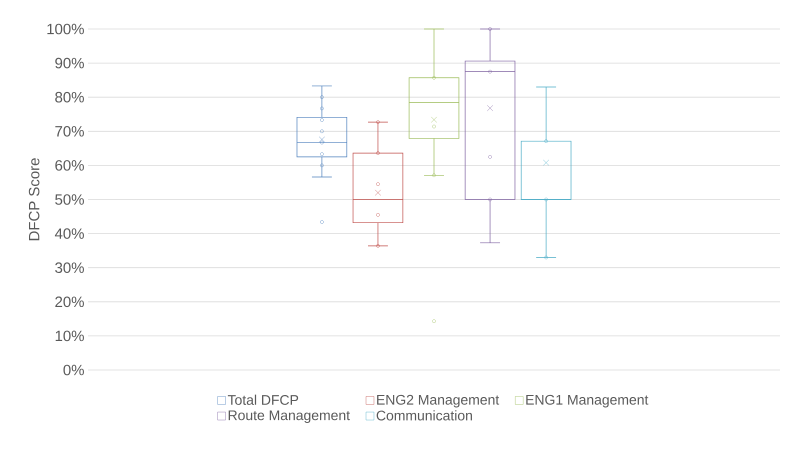  I want to click on y-tick-label: 50%, so click(69, 199).